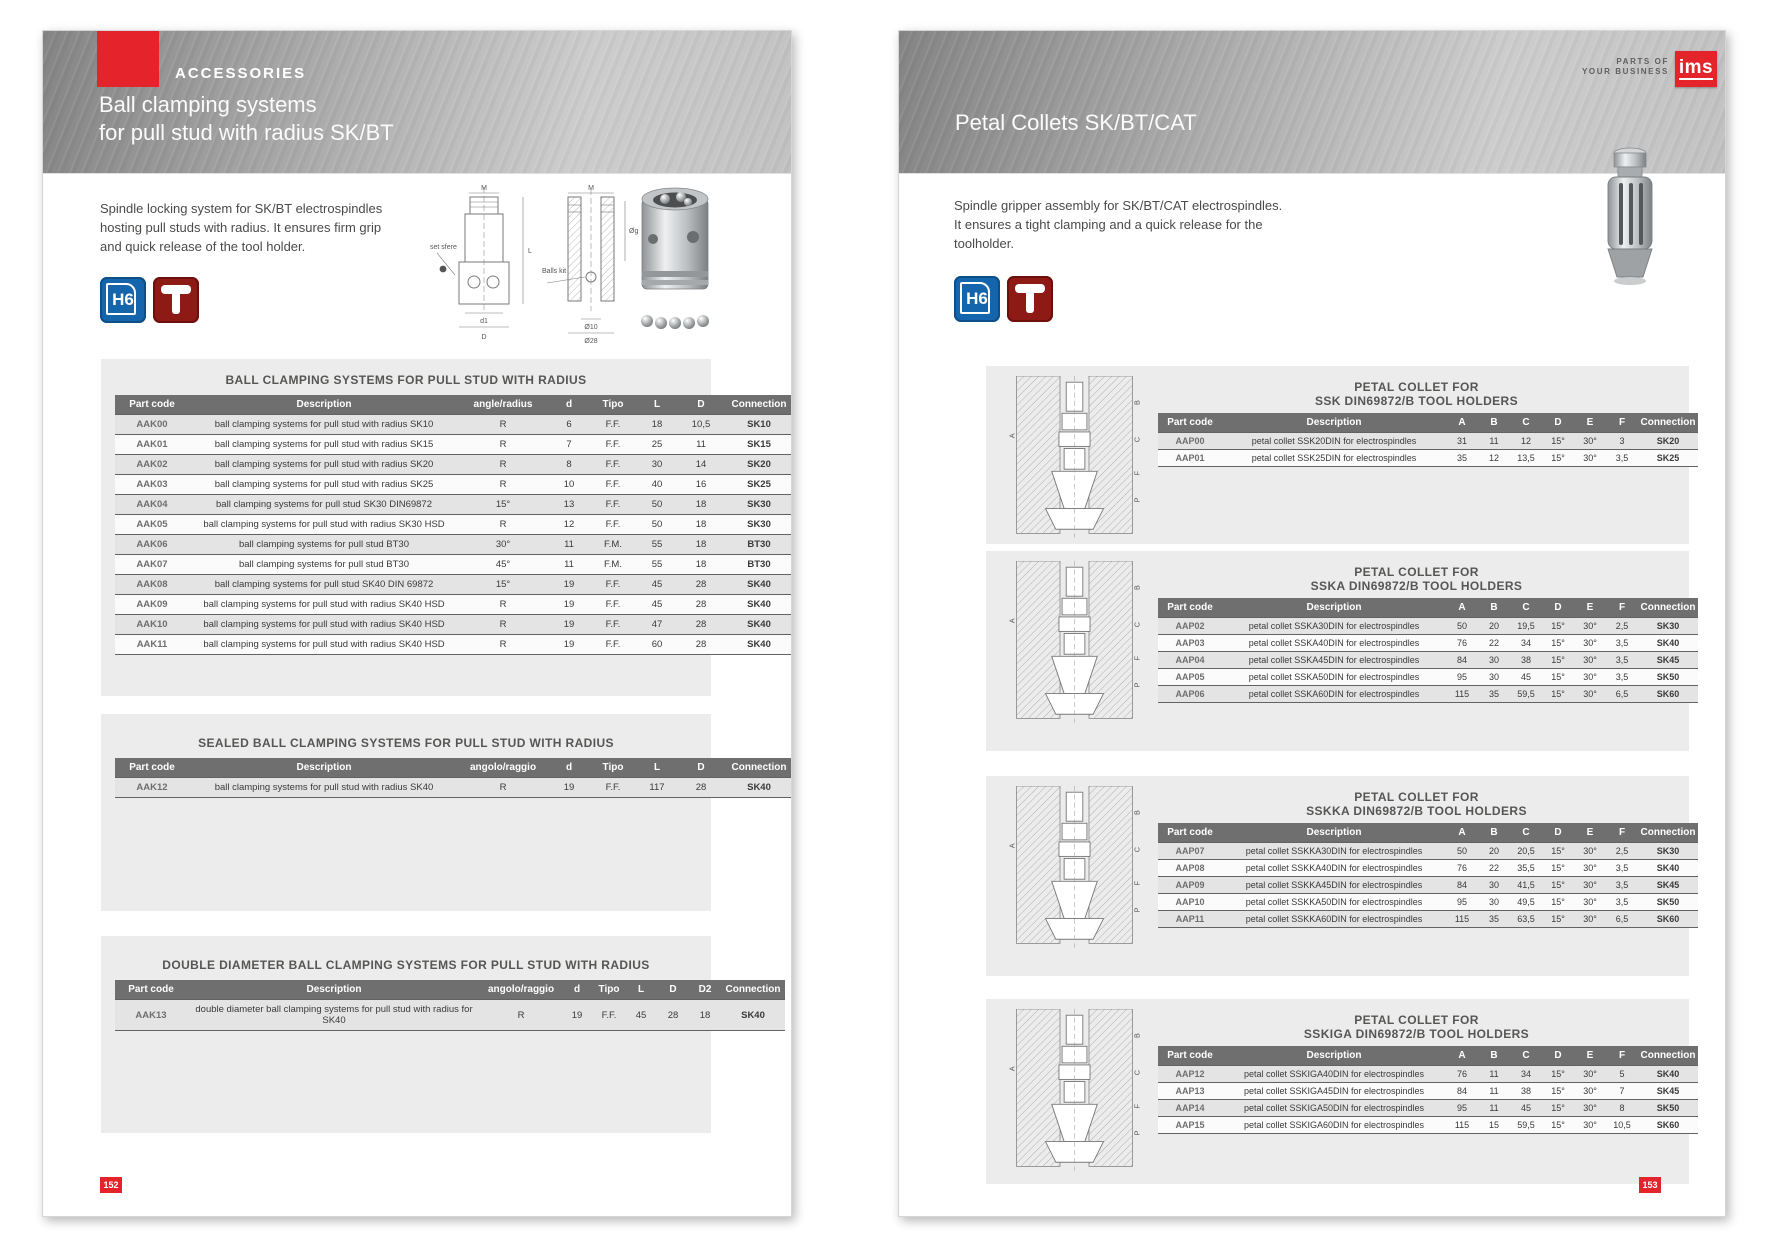  I want to click on text-line: and quick release of the tool holder., so click(203, 246).